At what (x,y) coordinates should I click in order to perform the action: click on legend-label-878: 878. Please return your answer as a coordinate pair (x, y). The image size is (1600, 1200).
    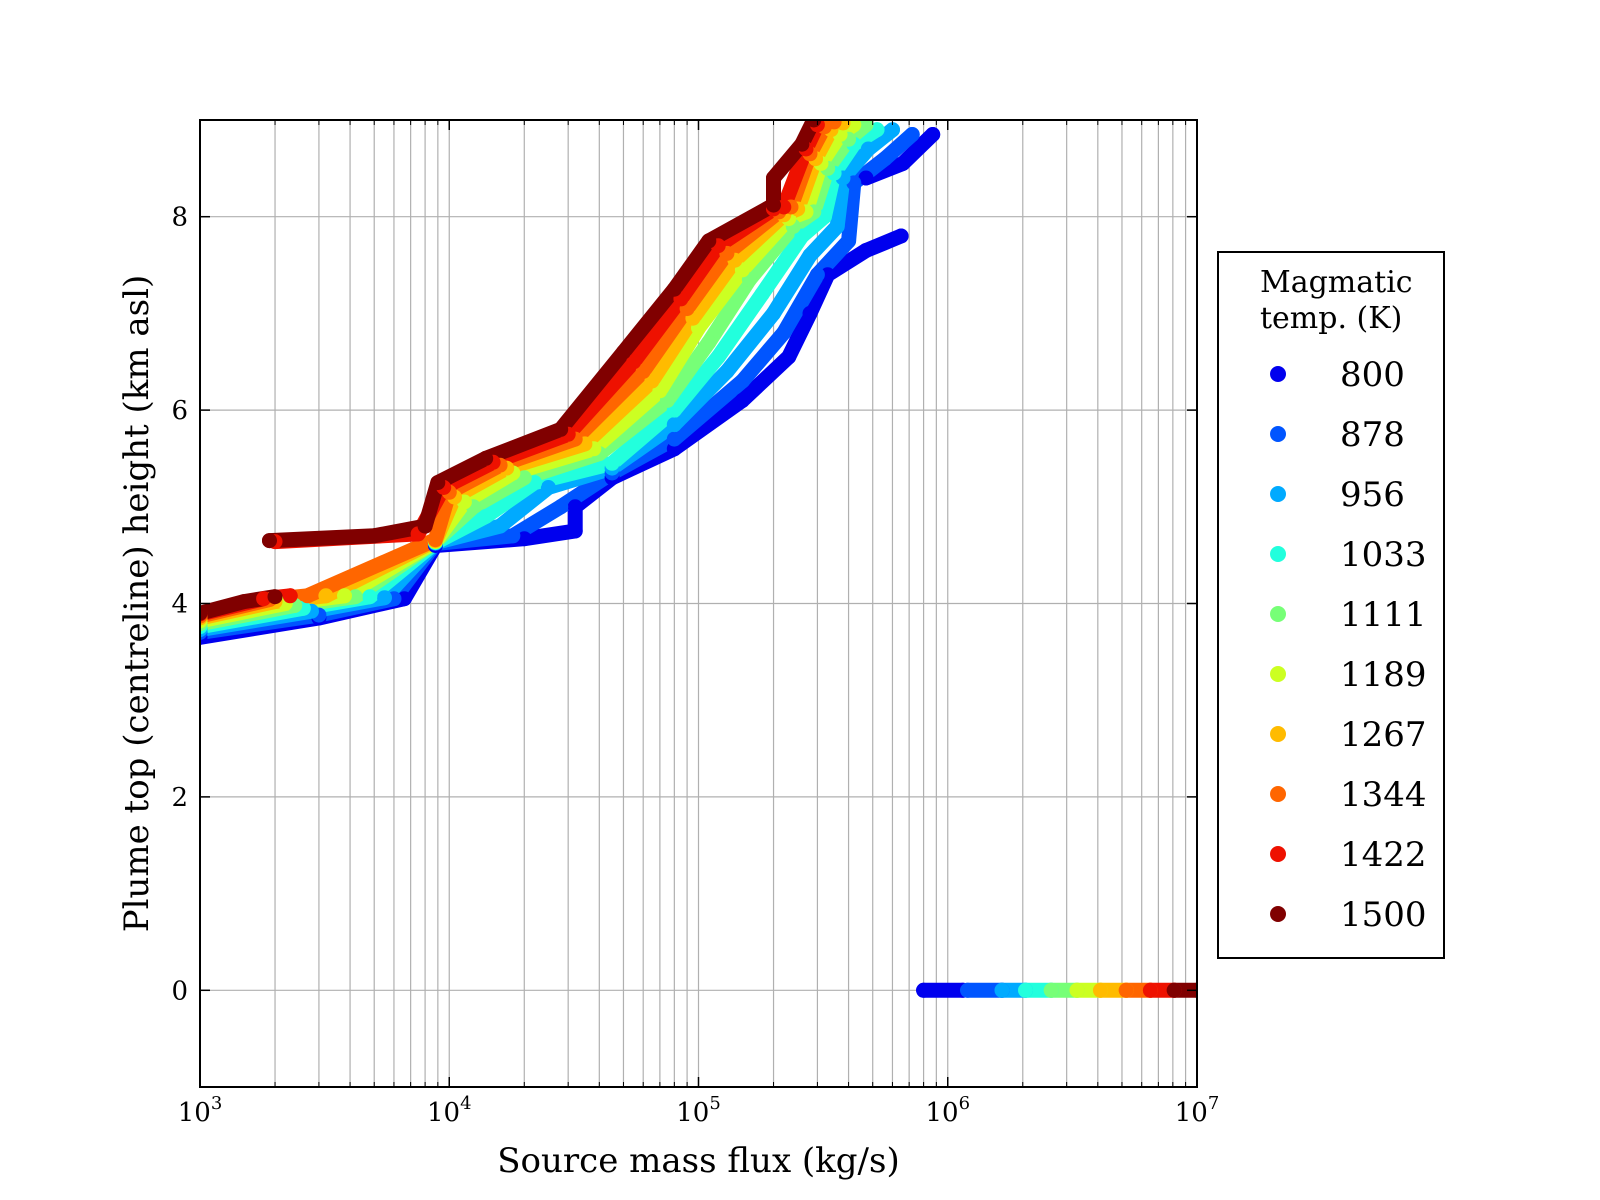
    Looking at the image, I should click on (1372, 435).